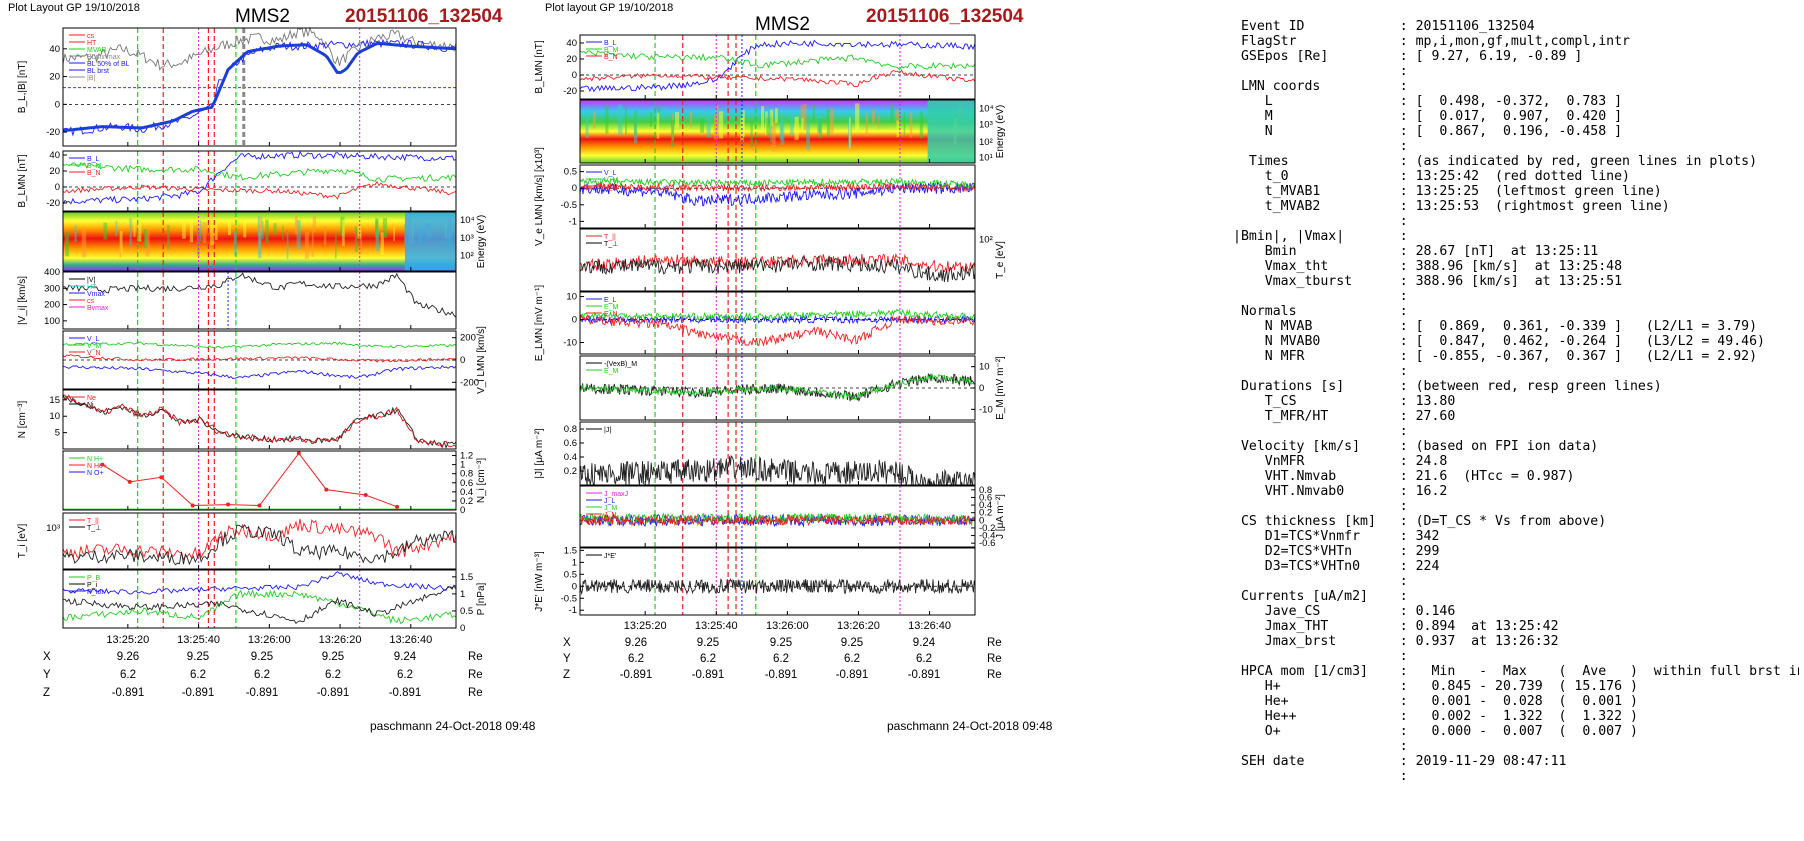 This screenshot has width=1804, height=841. What do you see at coordinates (1356, 461) in the screenshot?
I see `info-line: VnMFR : 24.8` at bounding box center [1356, 461].